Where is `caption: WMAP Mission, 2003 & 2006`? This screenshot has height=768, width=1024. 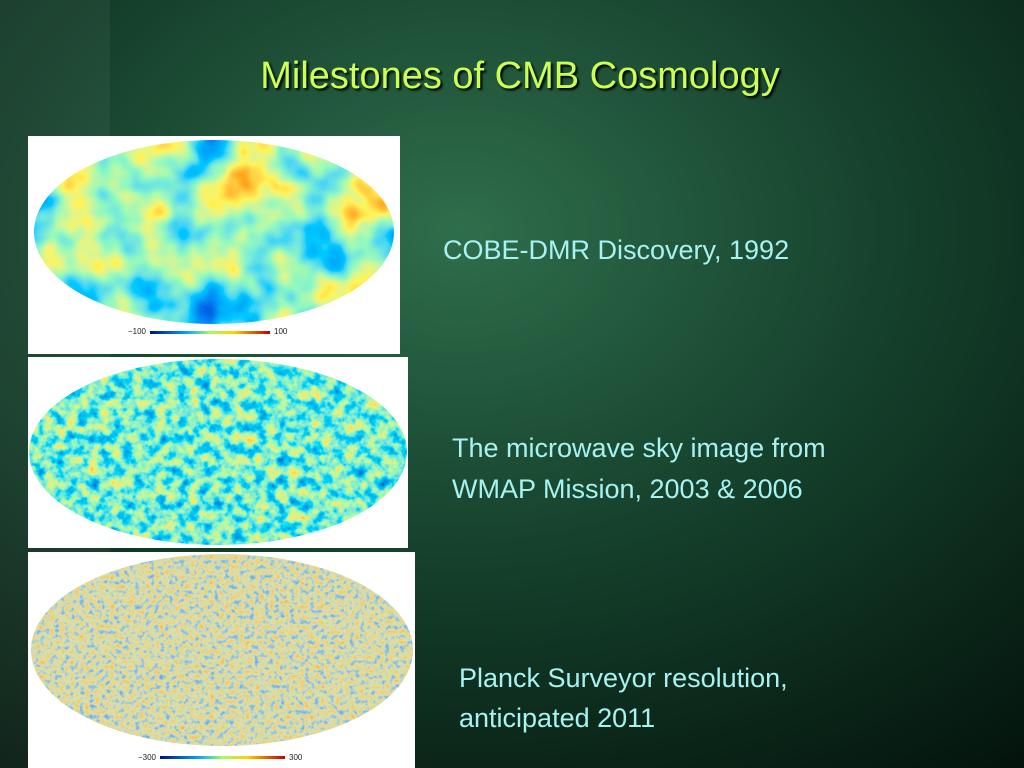 caption: WMAP Mission, 2003 & 2006 is located at coordinates (627, 489).